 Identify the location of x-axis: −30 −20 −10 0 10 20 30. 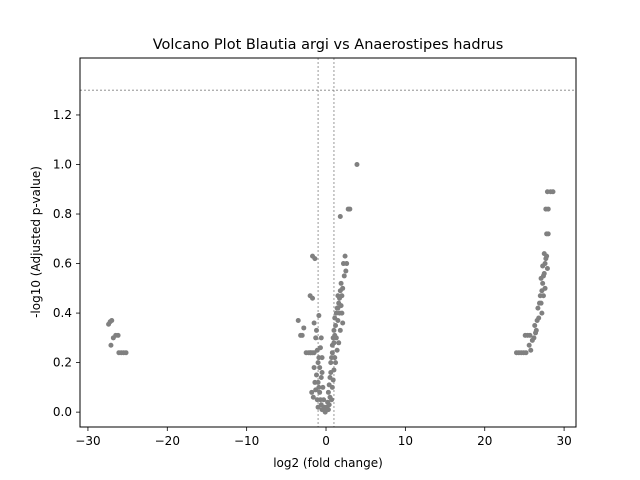
(323, 437).